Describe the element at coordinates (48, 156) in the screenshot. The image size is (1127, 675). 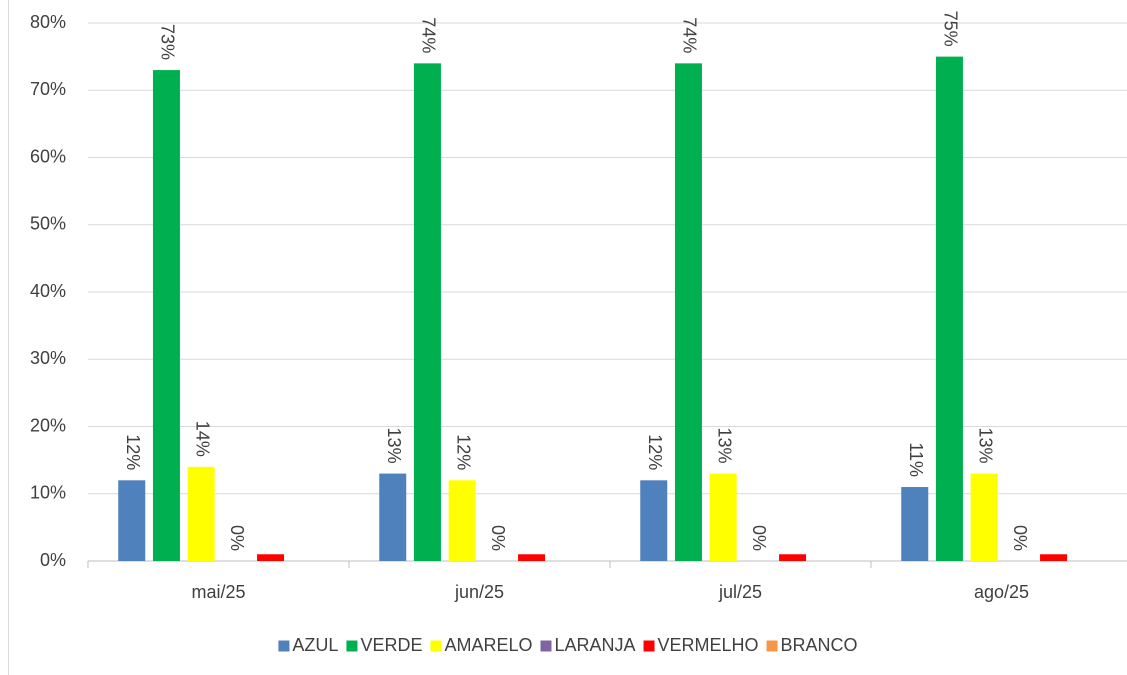
I see `y-tick-label: 60%` at that location.